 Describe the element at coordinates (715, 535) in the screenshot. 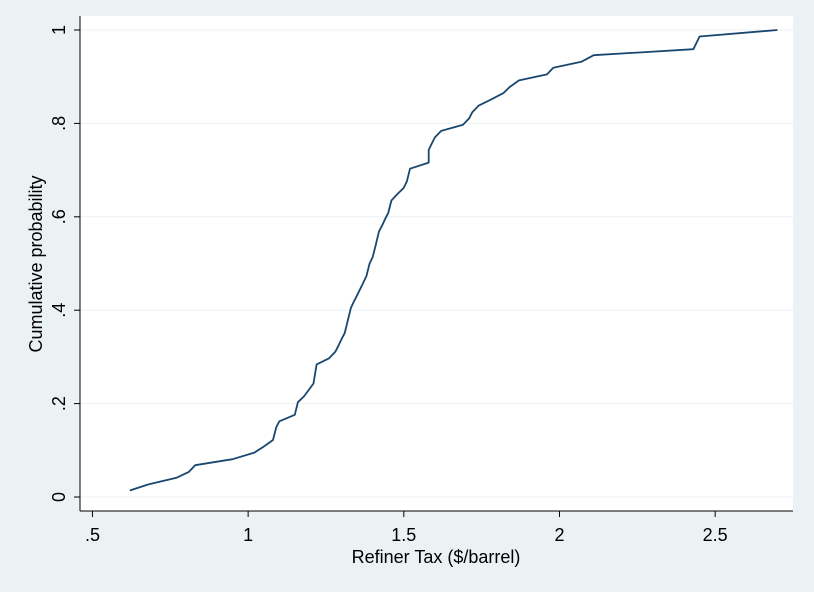

I see `x-tick-label: 2.5` at that location.